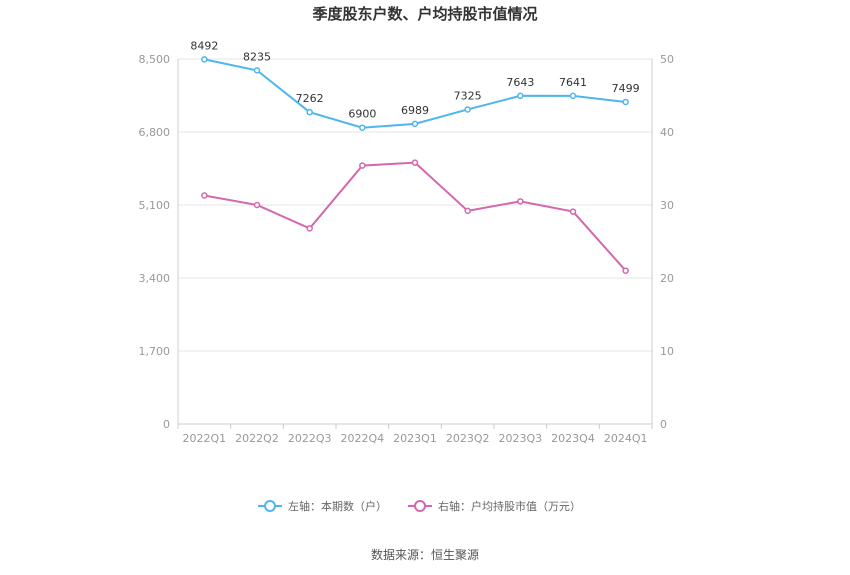 The width and height of the screenshot is (850, 575). I want to click on series-1: 8492 8235 7262 6900 6989 7325 7643 7641 7499, so click(415, 85).